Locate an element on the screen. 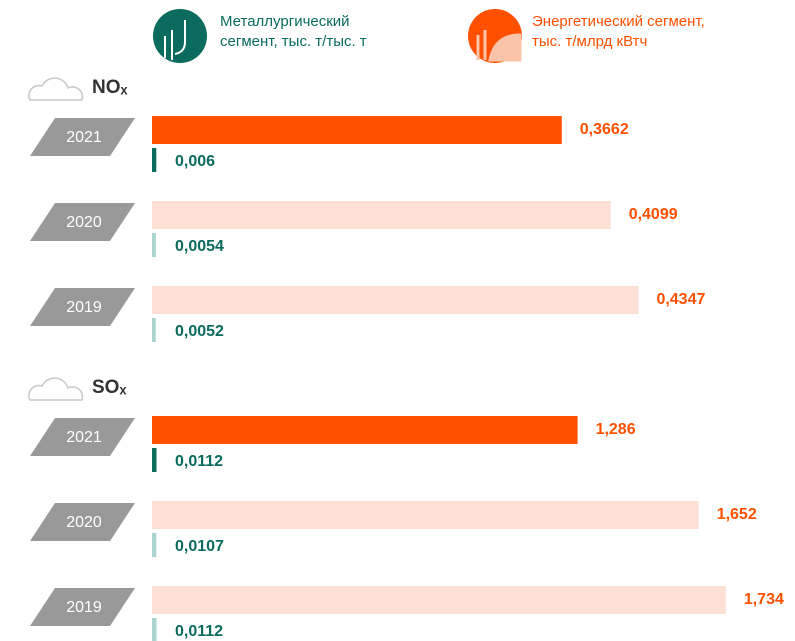  value-label: 0,3662 is located at coordinates (604, 129).